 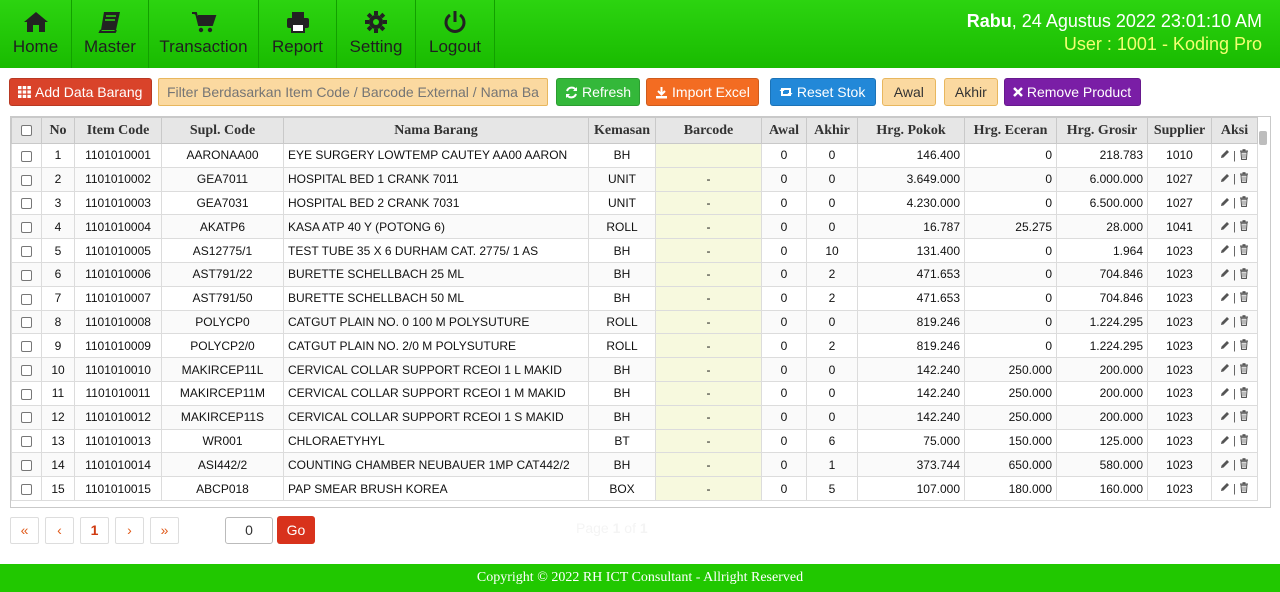 I want to click on header-akhir: Akhir, so click(x=832, y=130).